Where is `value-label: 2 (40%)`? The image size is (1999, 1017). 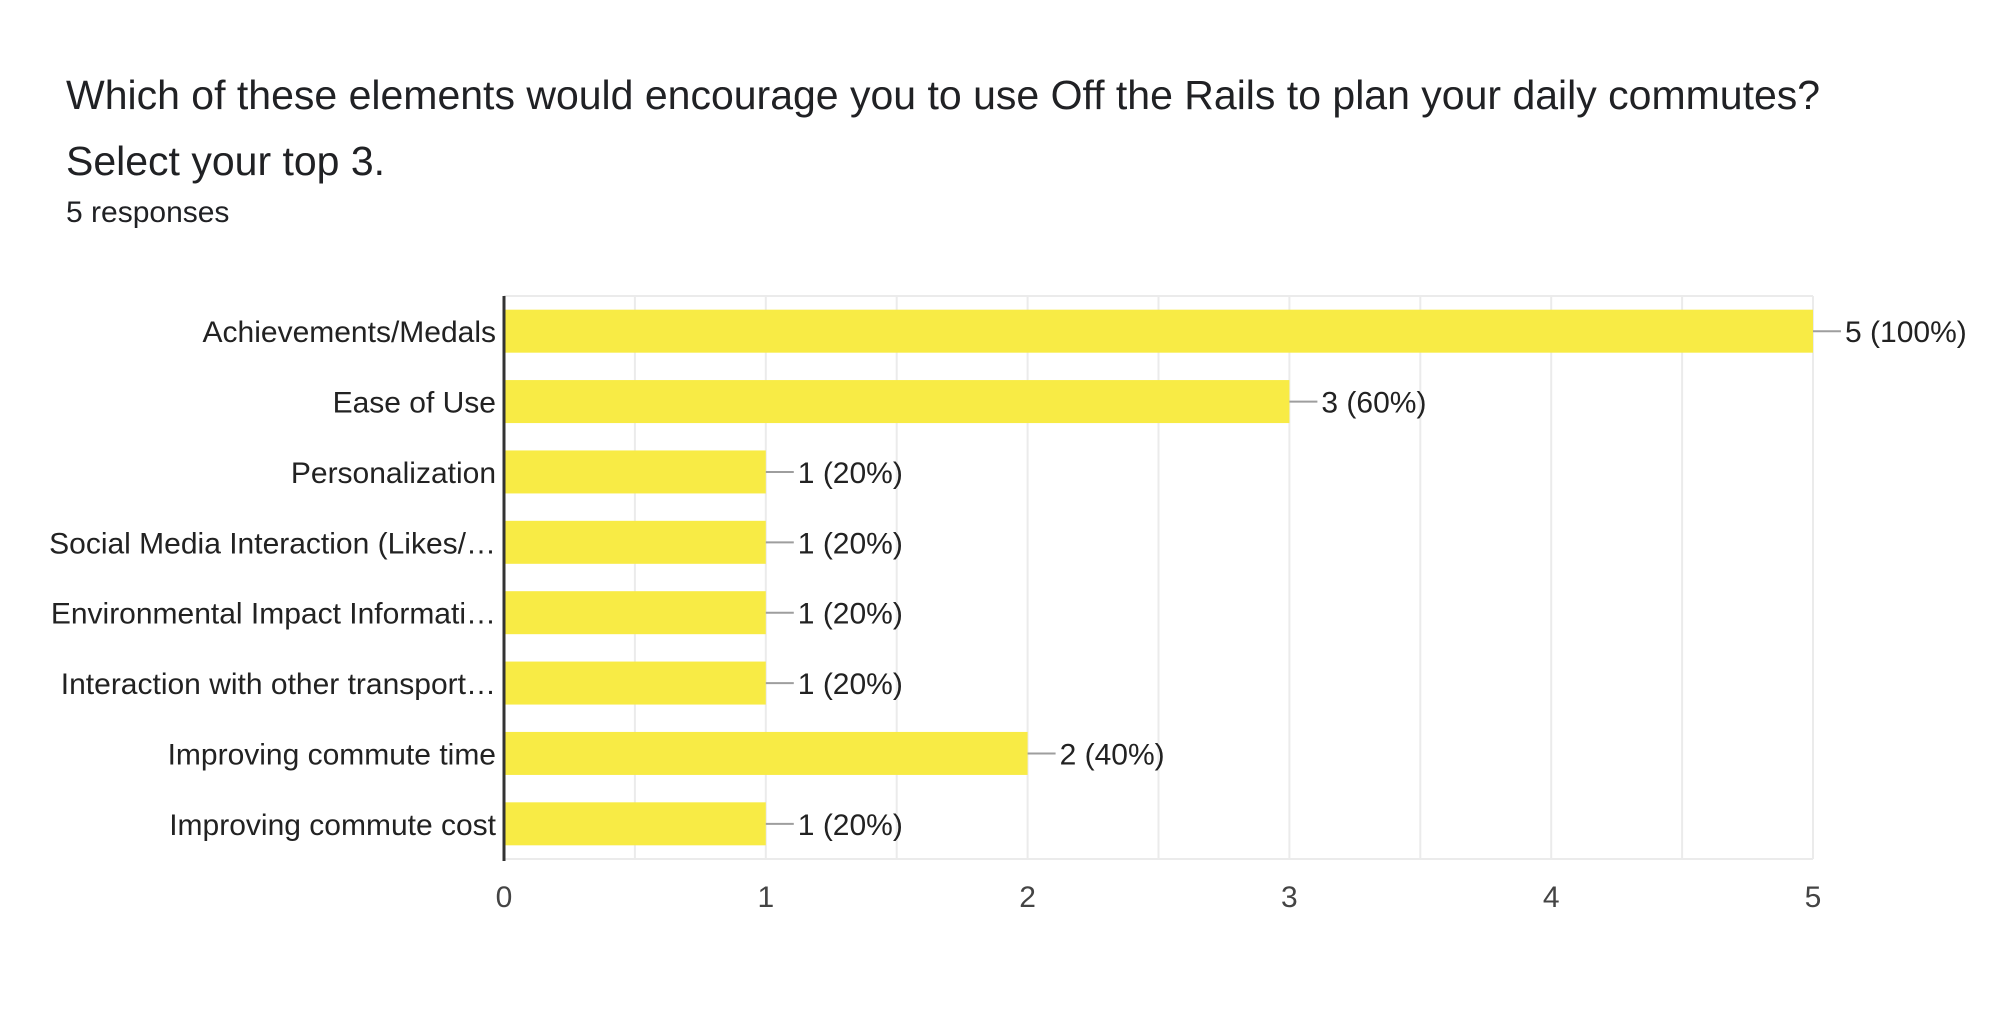 value-label: 2 (40%) is located at coordinates (1112, 754).